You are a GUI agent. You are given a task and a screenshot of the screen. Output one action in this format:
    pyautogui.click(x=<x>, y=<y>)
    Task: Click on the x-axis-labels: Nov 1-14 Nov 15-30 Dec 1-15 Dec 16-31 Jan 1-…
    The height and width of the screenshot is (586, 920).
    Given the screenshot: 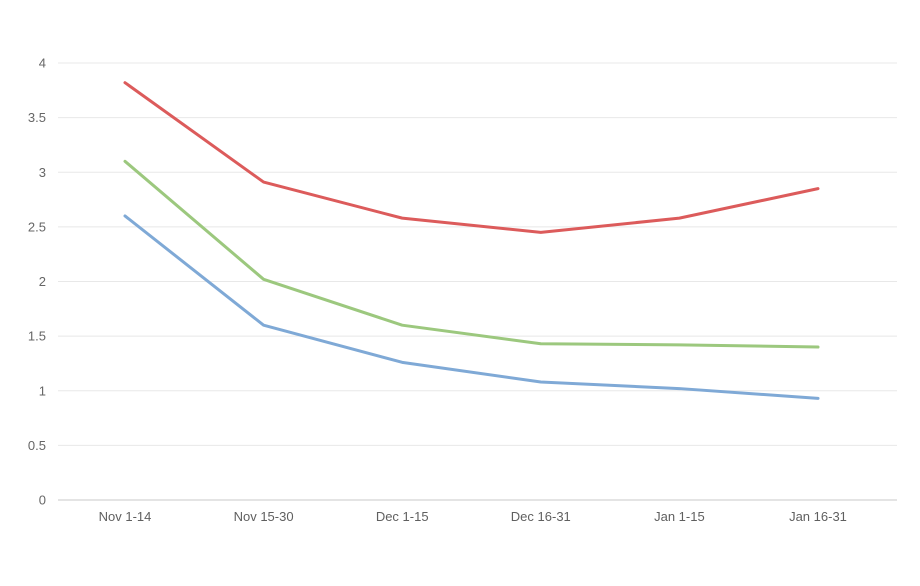 What is the action you would take?
    pyautogui.click(x=473, y=516)
    